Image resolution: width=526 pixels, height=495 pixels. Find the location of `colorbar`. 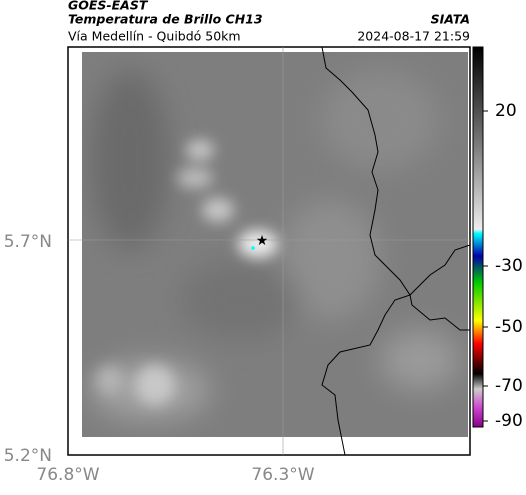

colorbar is located at coordinates (478, 237).